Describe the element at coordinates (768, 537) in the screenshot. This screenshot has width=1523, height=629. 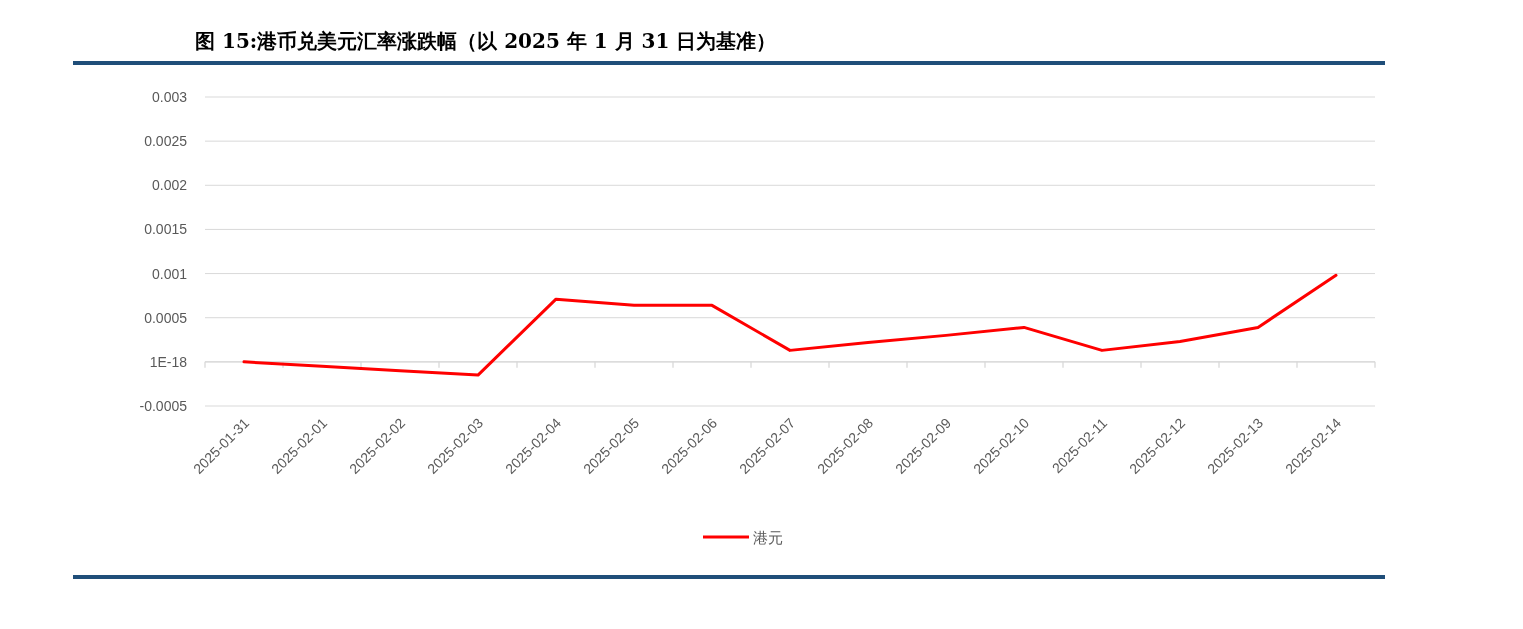
I see `legend-label: 港元` at that location.